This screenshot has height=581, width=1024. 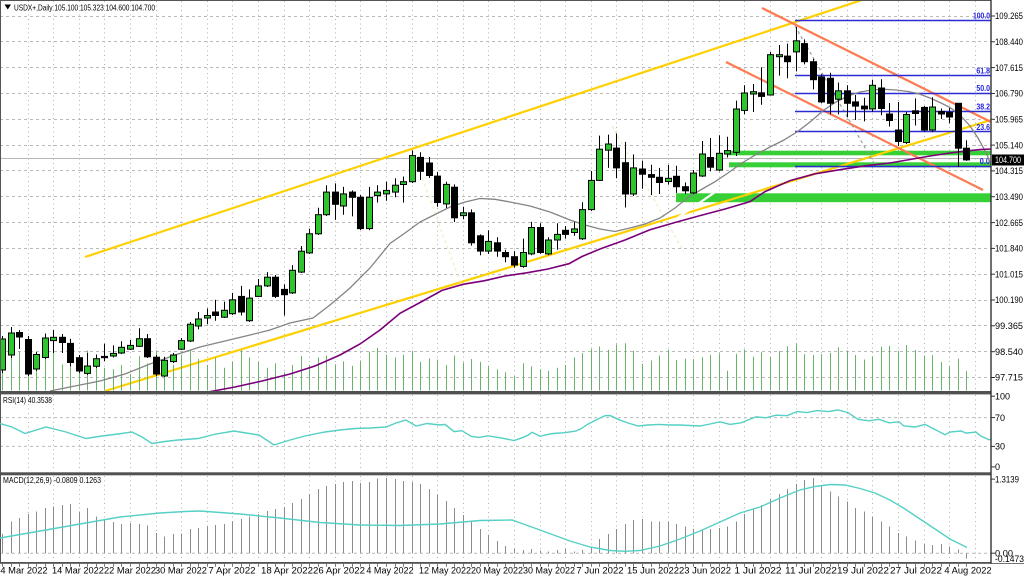 What do you see at coordinates (181, 571) in the screenshot?
I see `svg-text: 30 Mar 2022` at bounding box center [181, 571].